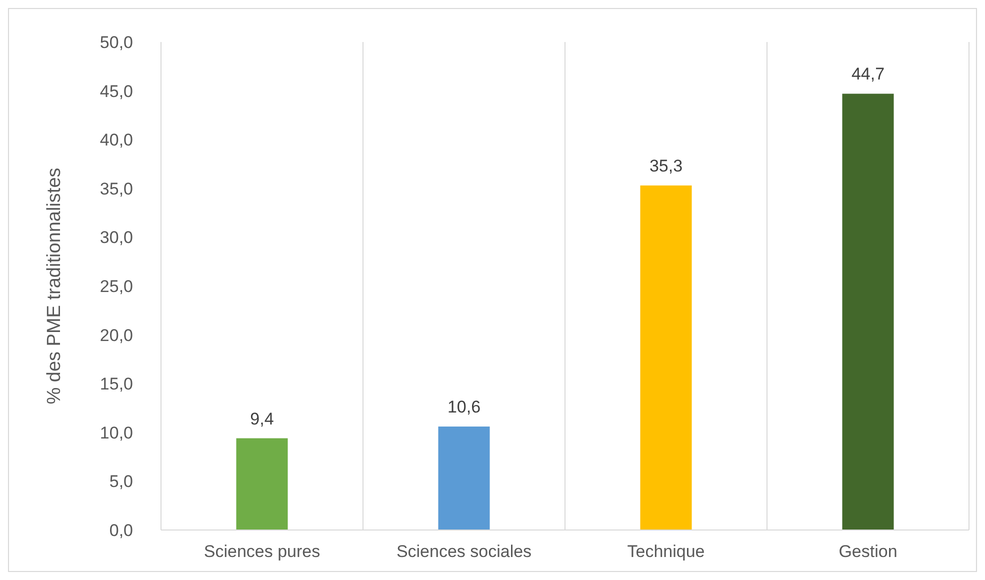 This screenshot has width=985, height=580. Describe the element at coordinates (116, 42) in the screenshot. I see `y-tick-label: 50,0` at that location.